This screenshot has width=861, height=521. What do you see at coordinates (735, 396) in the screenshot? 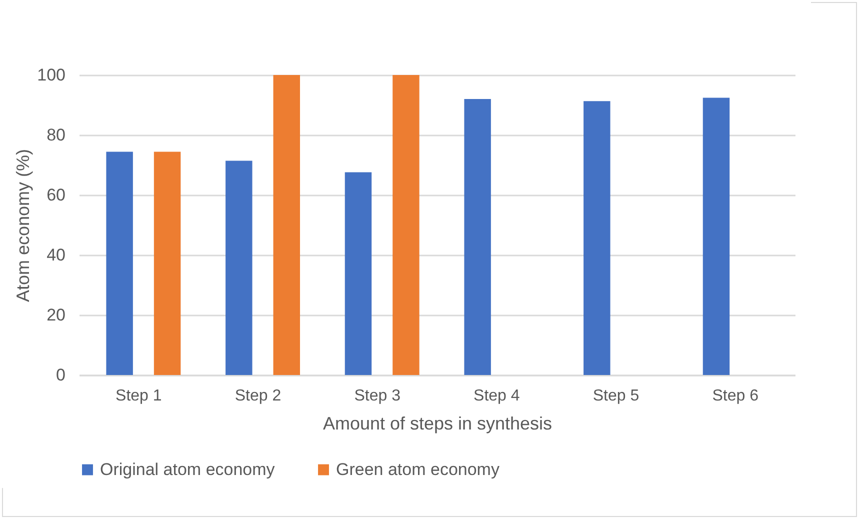
I see `x-tick-label: Step 6` at bounding box center [735, 396].